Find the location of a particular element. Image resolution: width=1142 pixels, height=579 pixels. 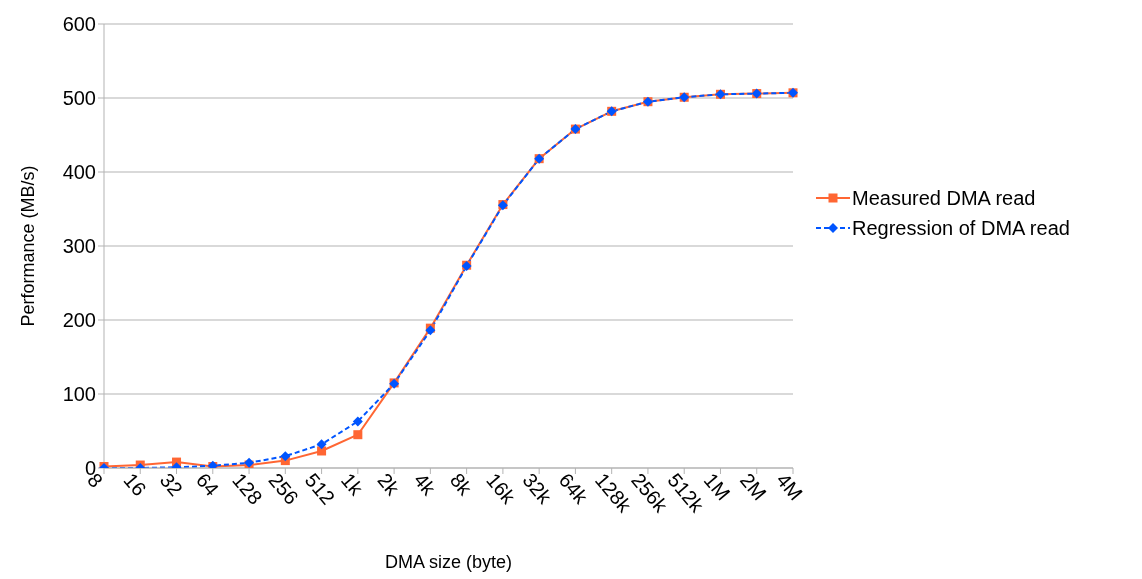

x-tick-label: 16 is located at coordinates (135, 484).